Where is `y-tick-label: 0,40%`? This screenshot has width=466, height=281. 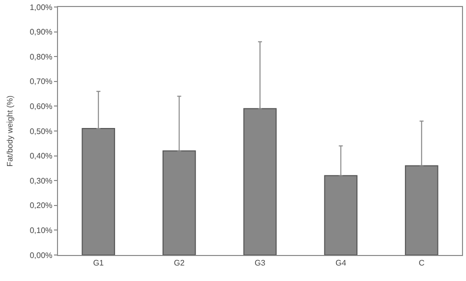
y-tick-label: 0,40% is located at coordinates (41, 156).